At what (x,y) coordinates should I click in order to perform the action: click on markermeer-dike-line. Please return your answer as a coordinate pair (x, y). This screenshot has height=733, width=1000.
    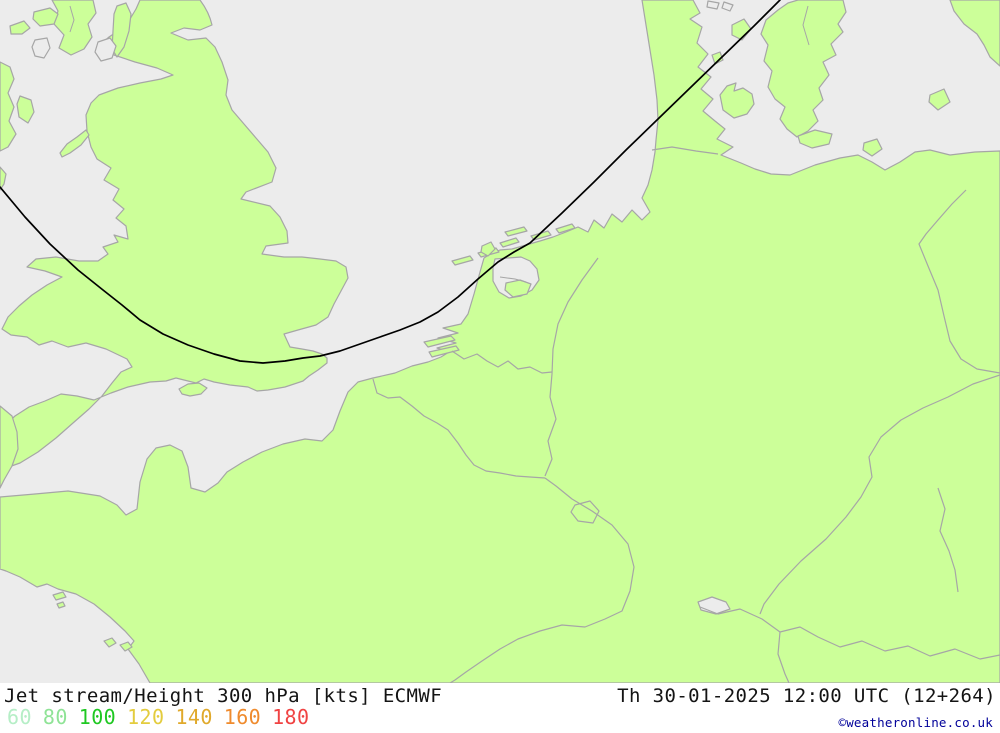
    Looking at the image, I should click on (513, 279).